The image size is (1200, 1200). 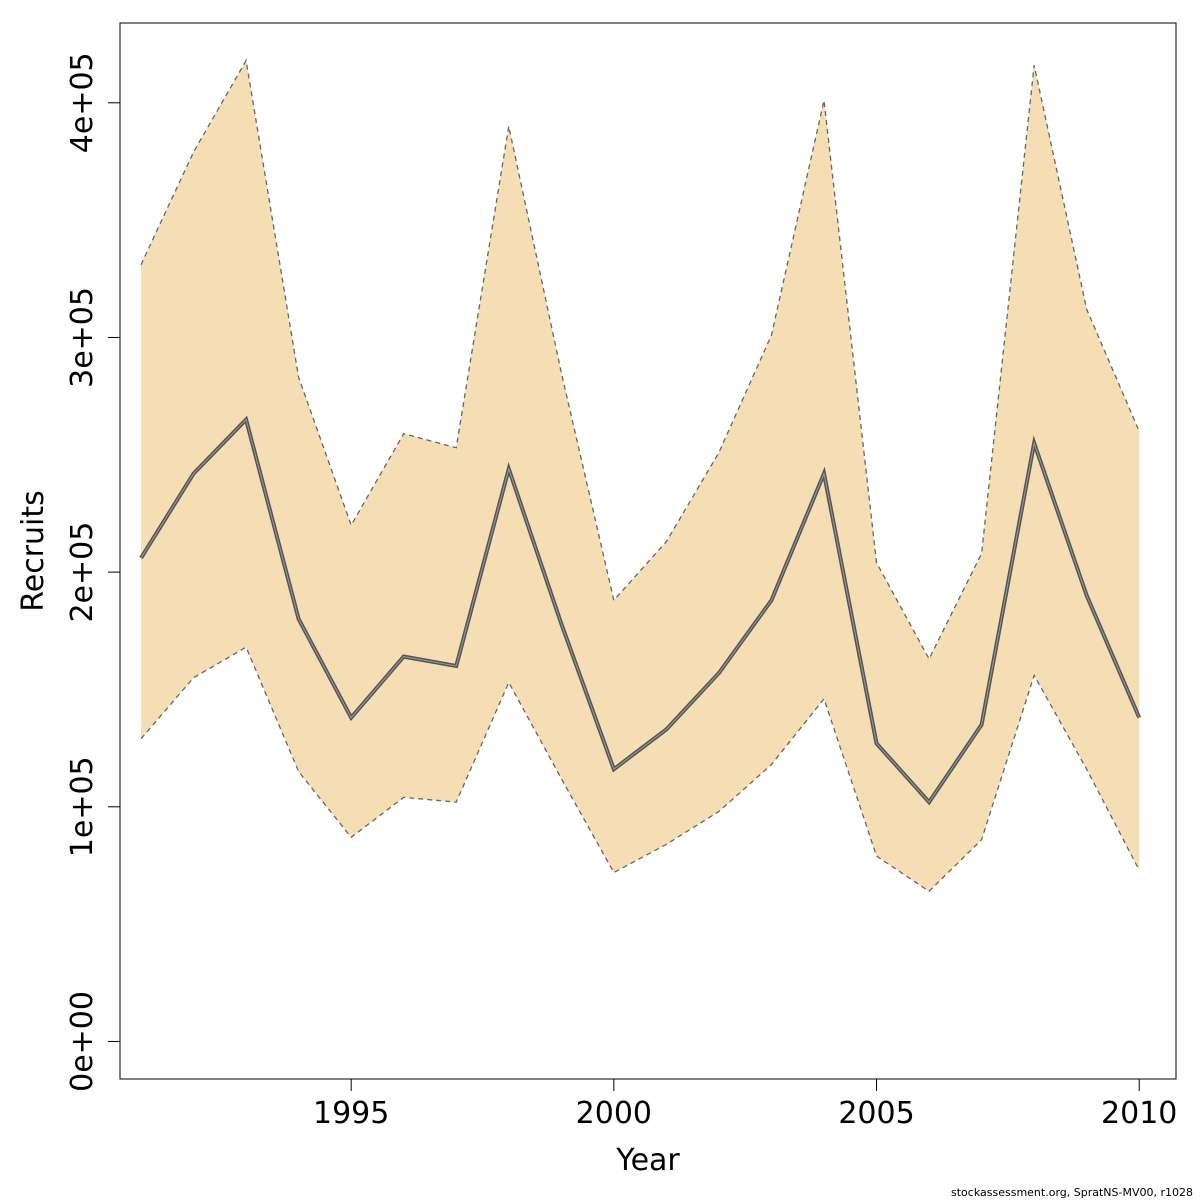 What do you see at coordinates (82, 1041) in the screenshot?
I see `y-tick-label: 0e+00` at bounding box center [82, 1041].